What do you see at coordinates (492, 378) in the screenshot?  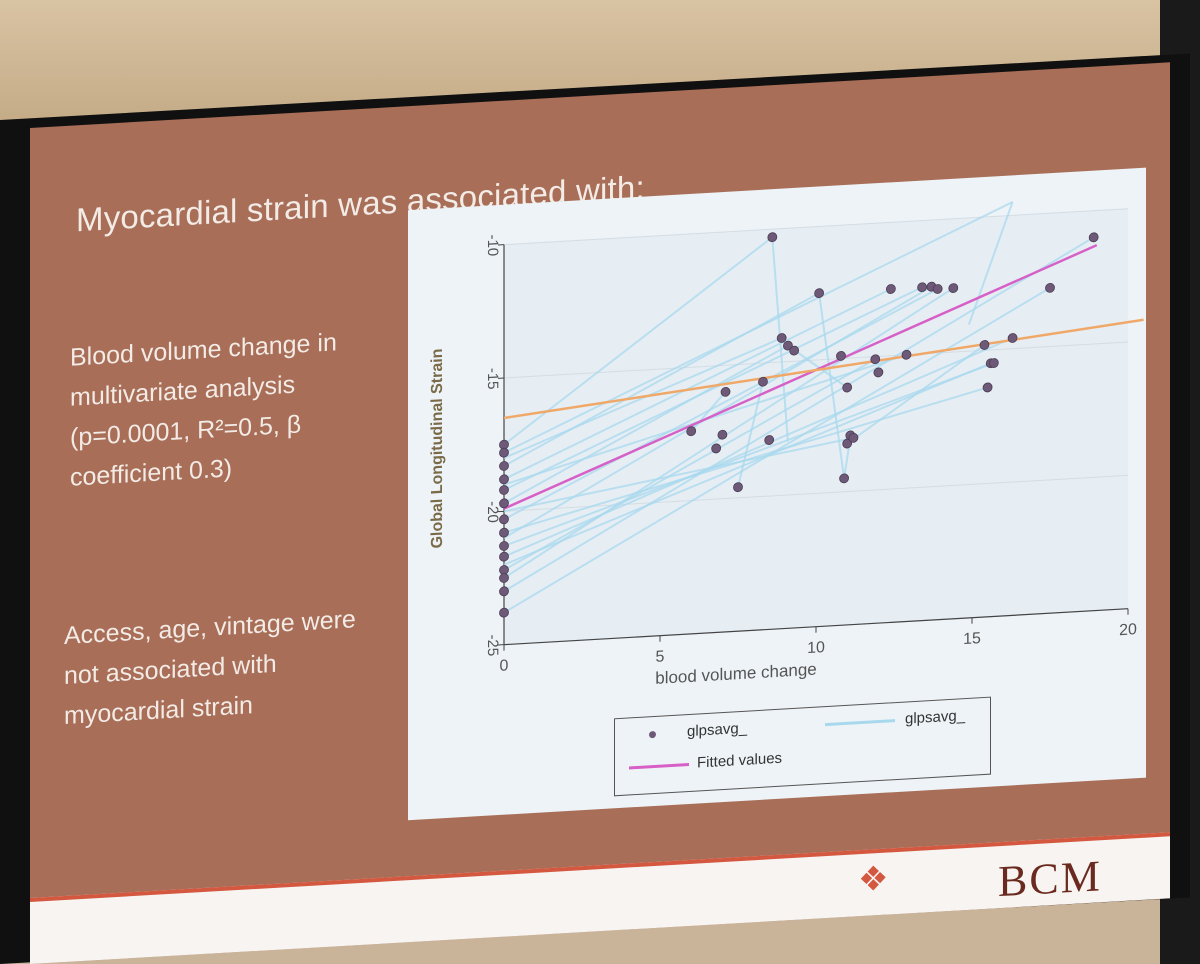 I see `y-tick-label: -15` at bounding box center [492, 378].